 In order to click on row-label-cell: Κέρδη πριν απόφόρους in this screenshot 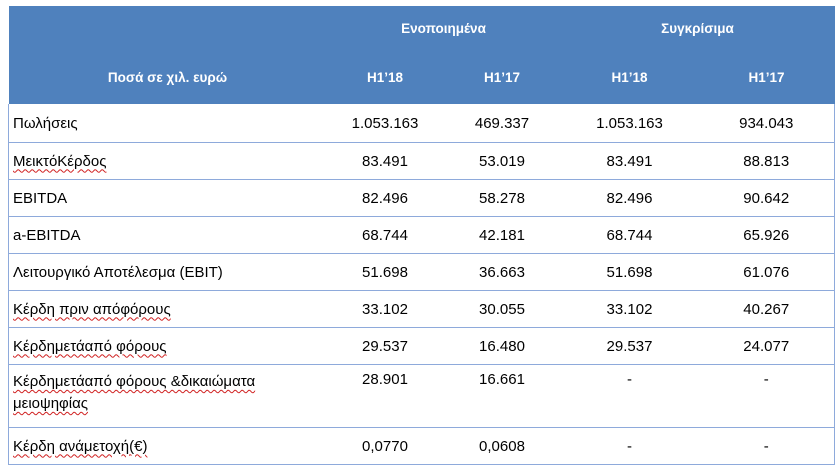, I will do `click(167, 309)`.